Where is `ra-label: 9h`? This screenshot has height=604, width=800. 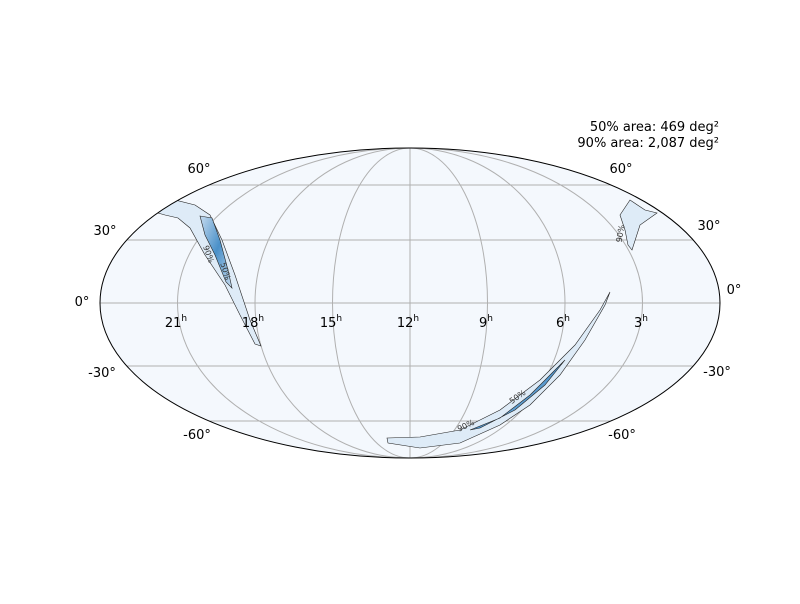
ra-label: 9h is located at coordinates (486, 322).